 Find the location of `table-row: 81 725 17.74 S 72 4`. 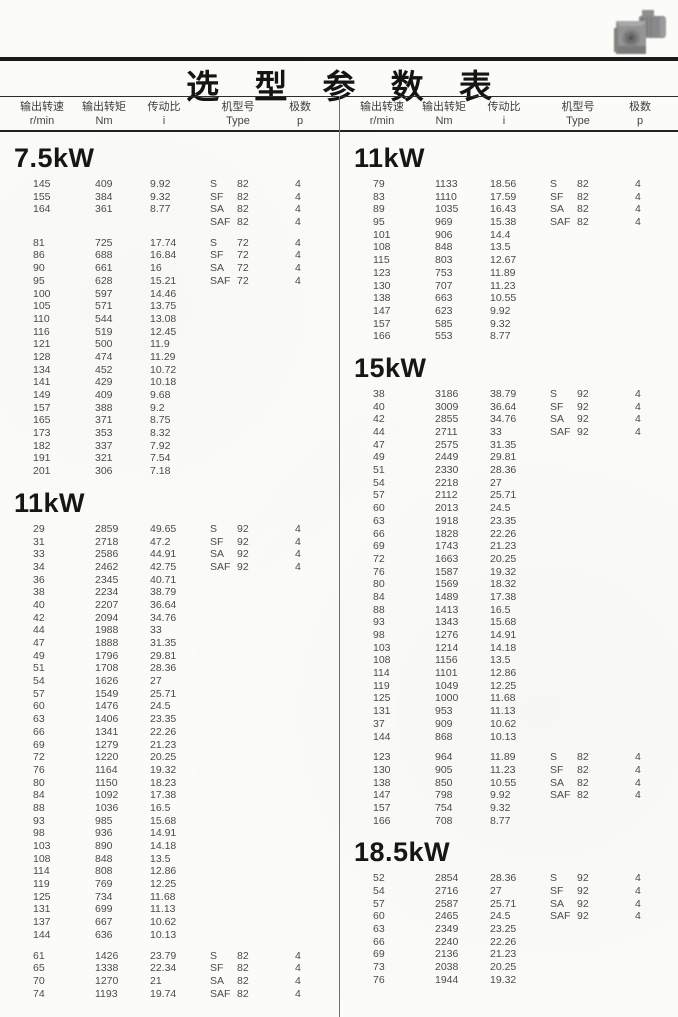

table-row: 81 725 17.74 S 72 4 is located at coordinates (169, 243).